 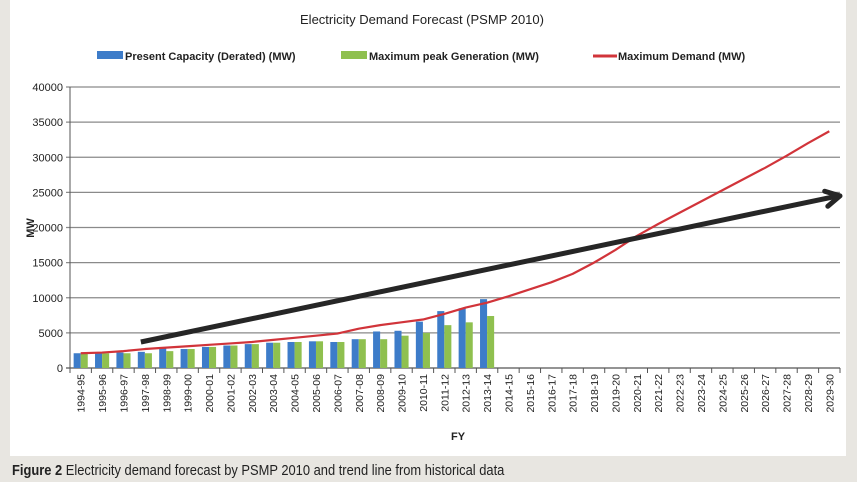 I want to click on x-tick-label: 2029-30, so click(x=830, y=393).